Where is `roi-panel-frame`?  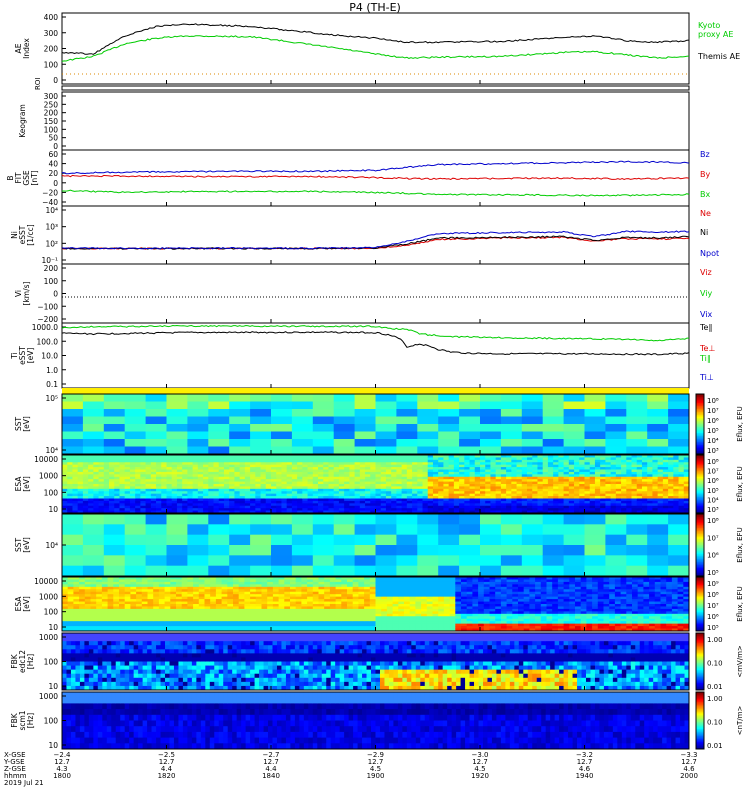 roi-panel-frame is located at coordinates (375, 88).